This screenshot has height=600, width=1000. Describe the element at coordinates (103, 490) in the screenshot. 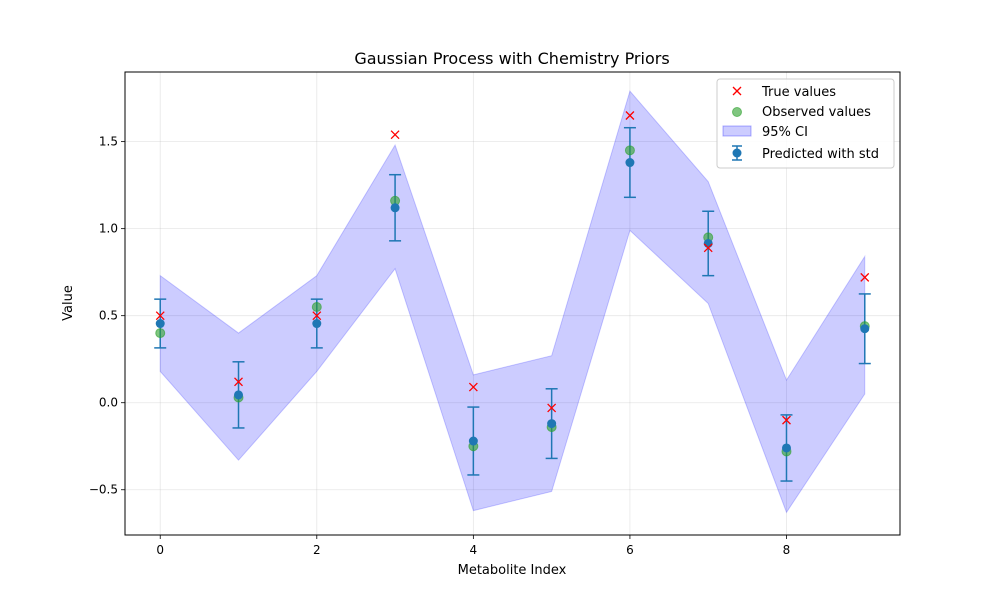

I see `y-tick-label: −0.5` at that location.